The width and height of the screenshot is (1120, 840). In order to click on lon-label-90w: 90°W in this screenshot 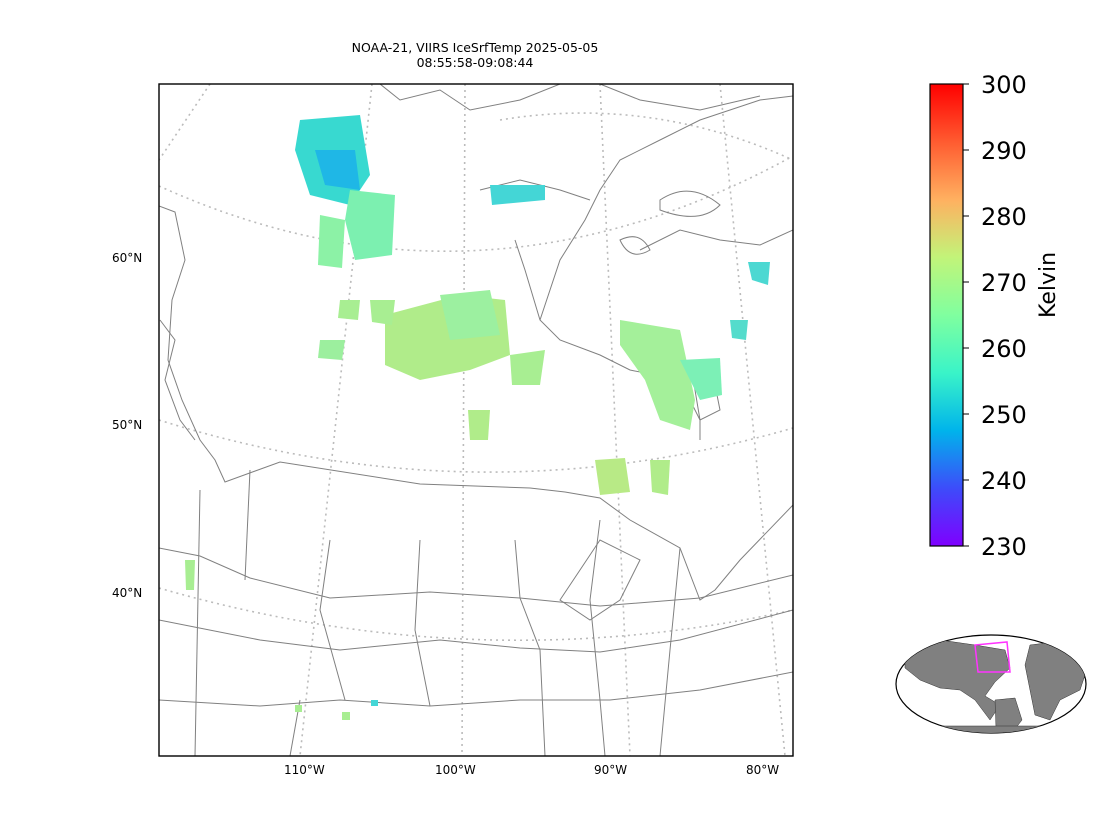, I will do `click(611, 770)`.